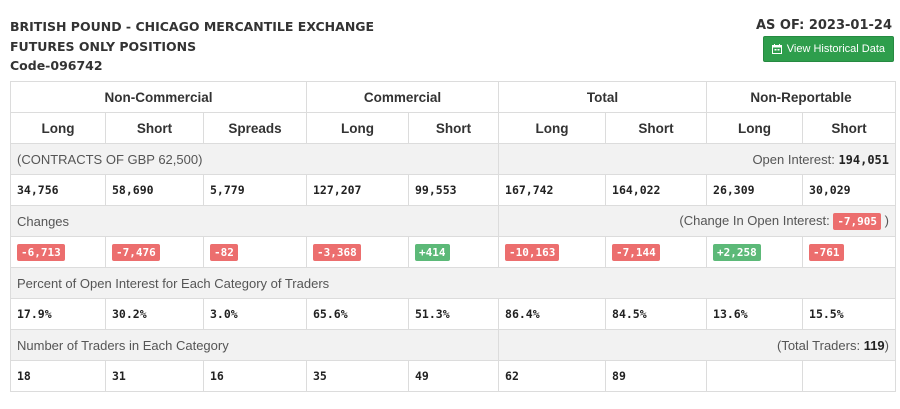 This screenshot has width=900, height=409. What do you see at coordinates (801, 97) in the screenshot?
I see `group-non-reportable: Non-Reportable` at bounding box center [801, 97].